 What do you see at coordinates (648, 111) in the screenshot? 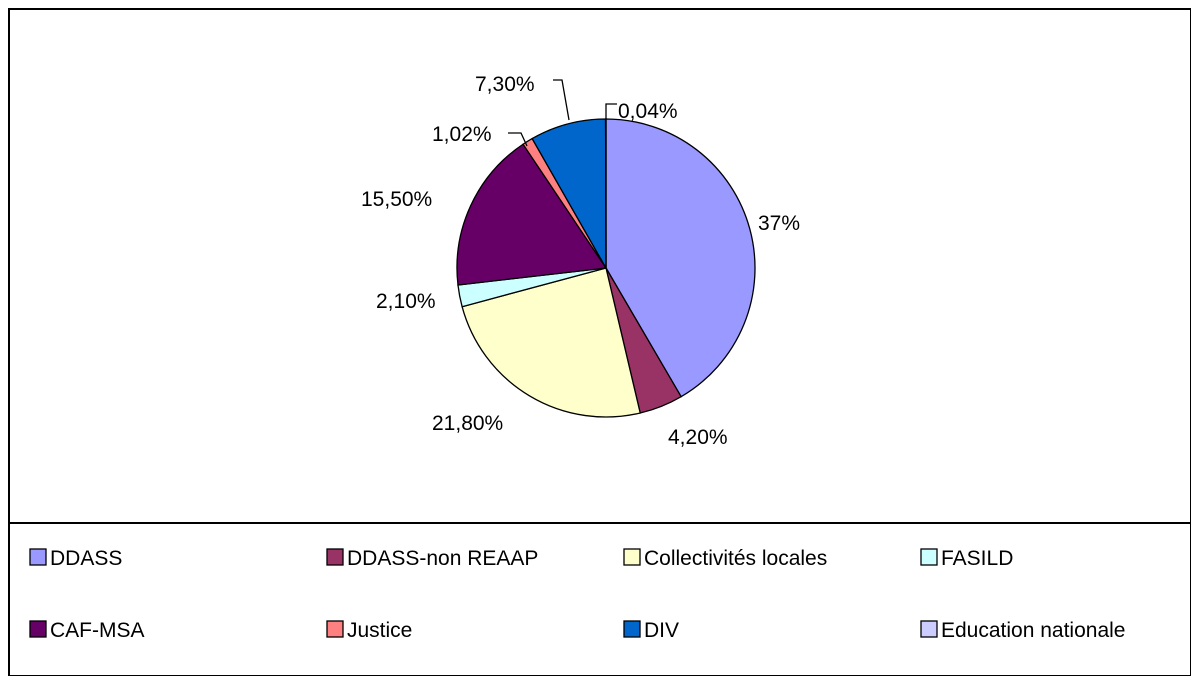
I see `data-label-education-nationale: 0,04%` at bounding box center [648, 111].